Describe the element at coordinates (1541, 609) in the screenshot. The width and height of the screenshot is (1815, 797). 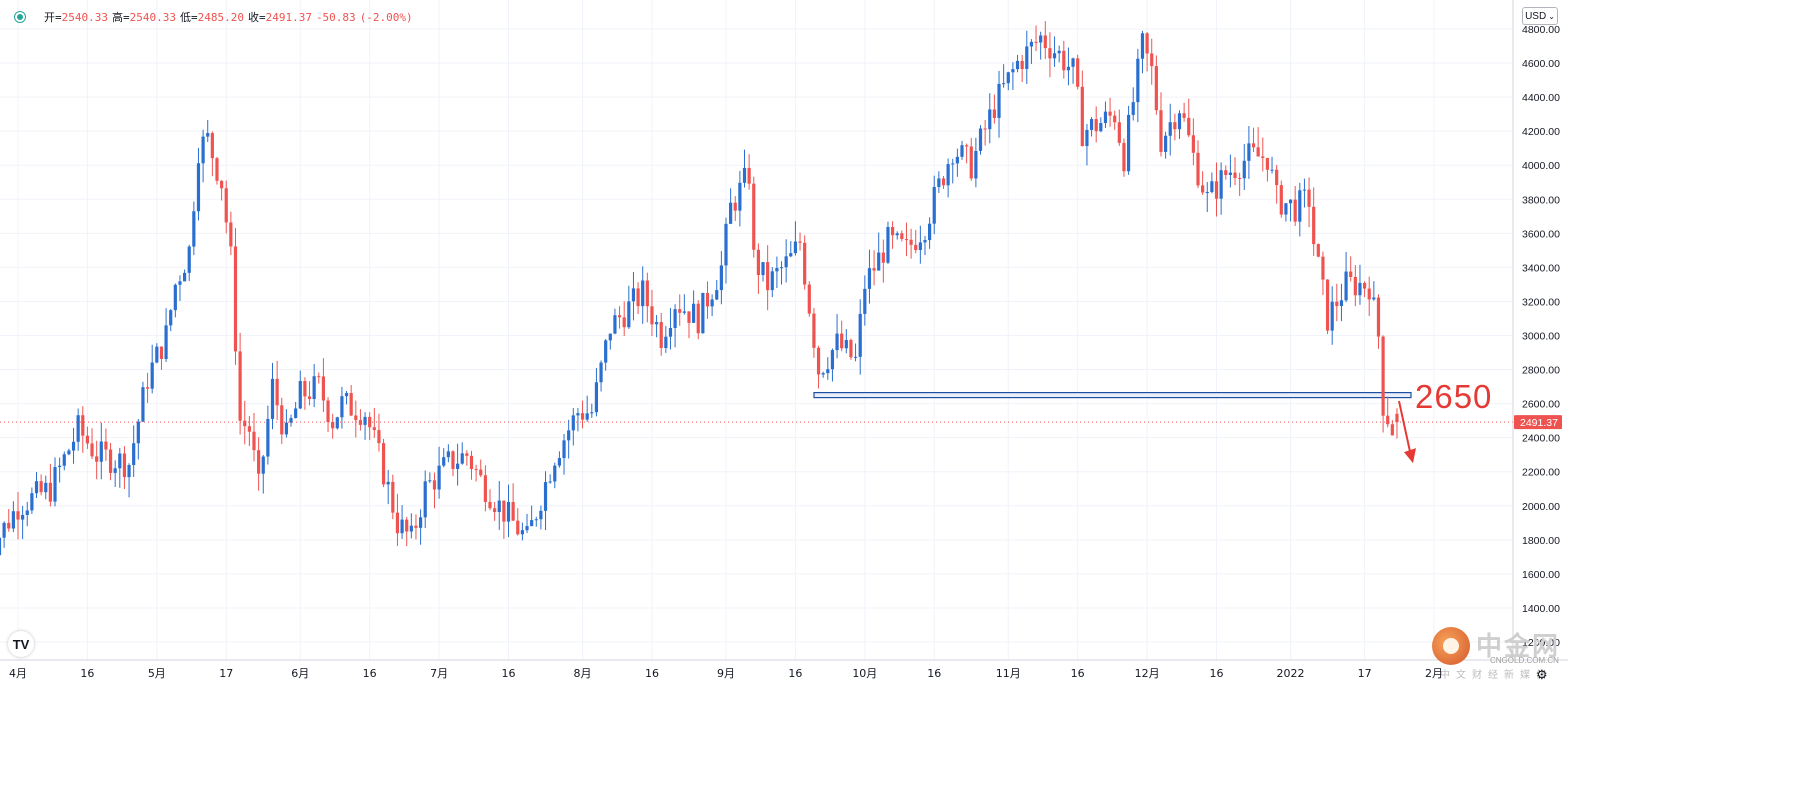
I see `price-tick-label: 1400.00` at that location.